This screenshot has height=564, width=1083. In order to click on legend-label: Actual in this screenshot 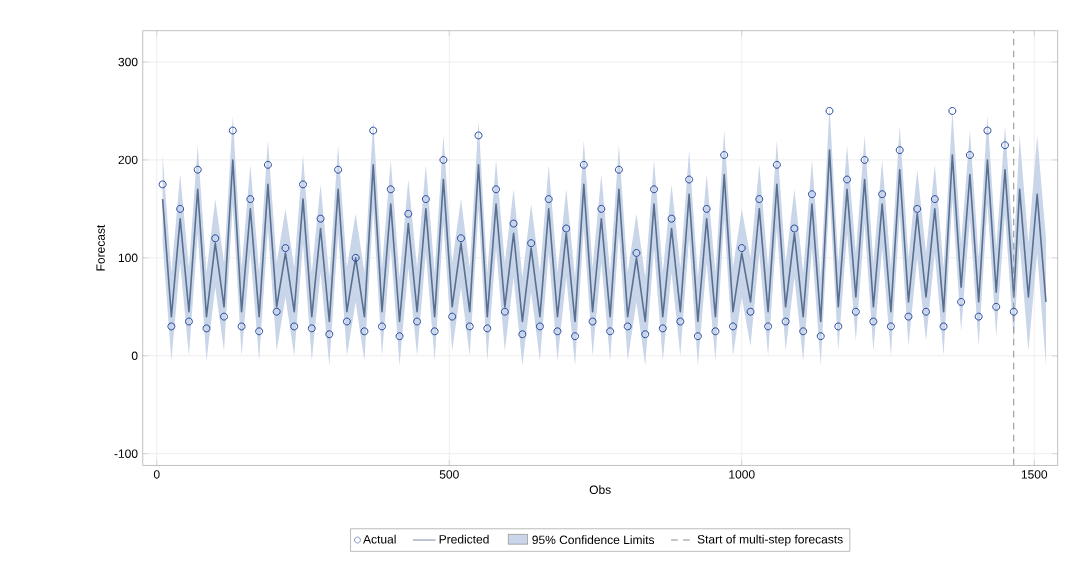, I will do `click(379, 539)`.